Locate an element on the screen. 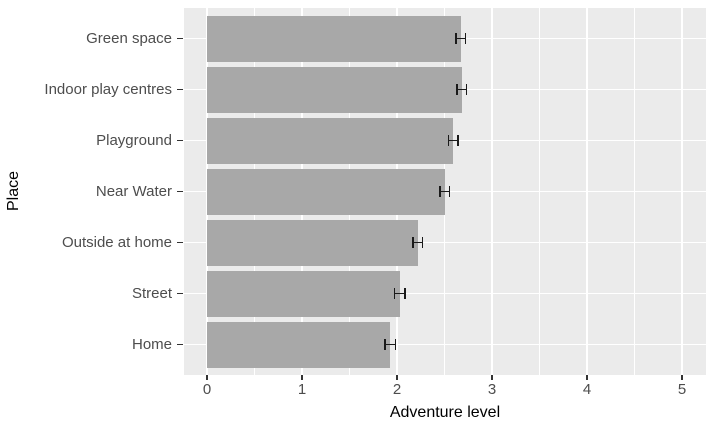  x-axis-tick-label: 2 is located at coordinates (397, 389).